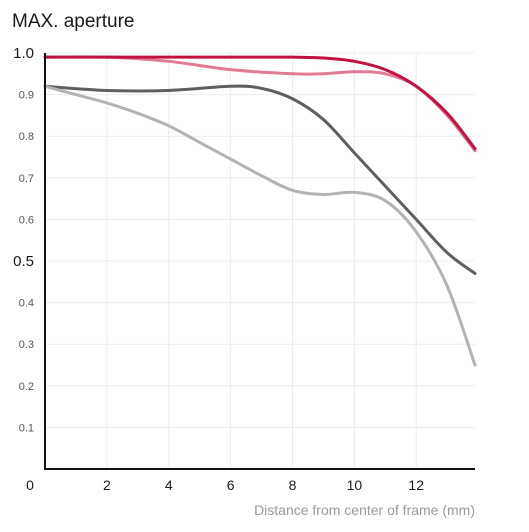 The width and height of the screenshot is (529, 532). I want to click on y-tick-label: 0.9, so click(26, 96).